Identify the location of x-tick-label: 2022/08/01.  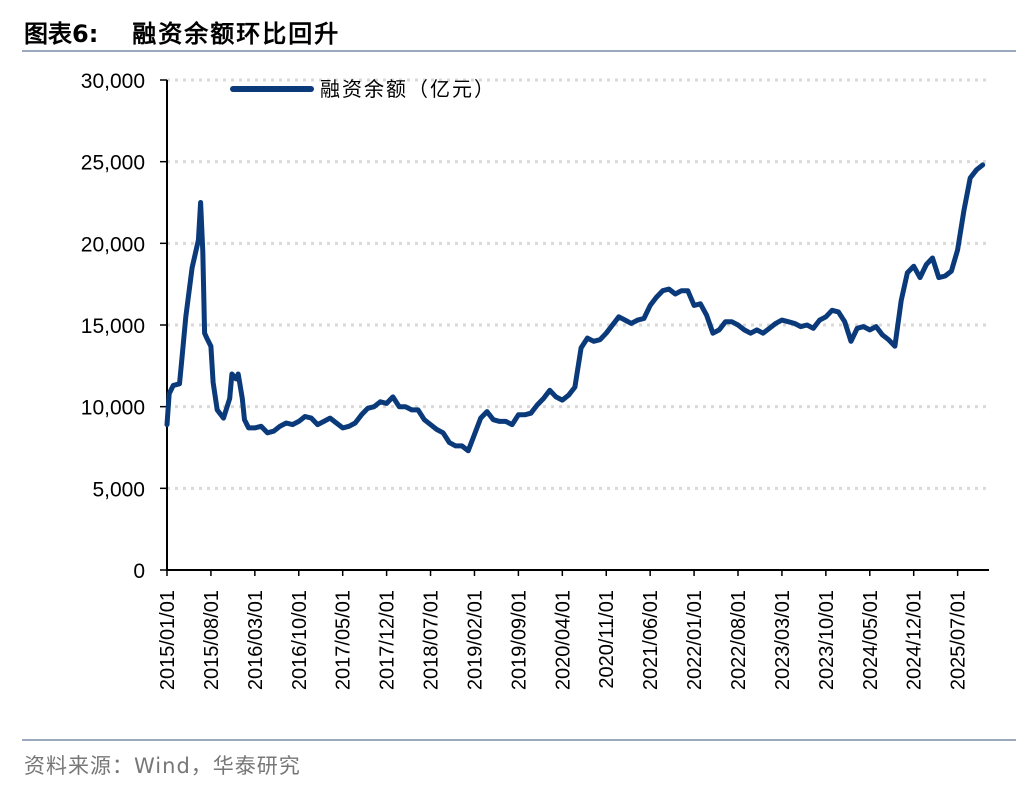
(739, 640).